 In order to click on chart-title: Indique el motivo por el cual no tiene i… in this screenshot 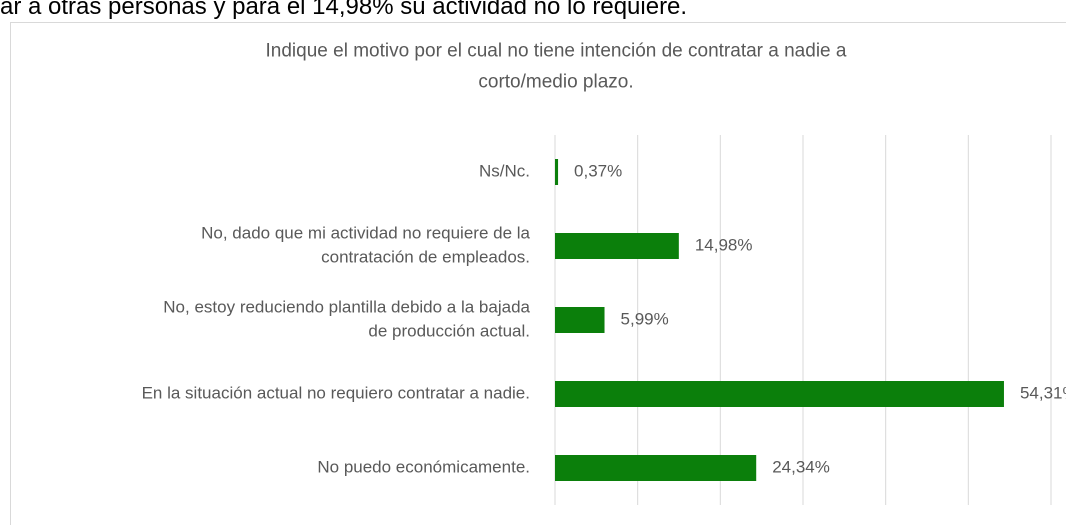, I will do `click(556, 67)`.